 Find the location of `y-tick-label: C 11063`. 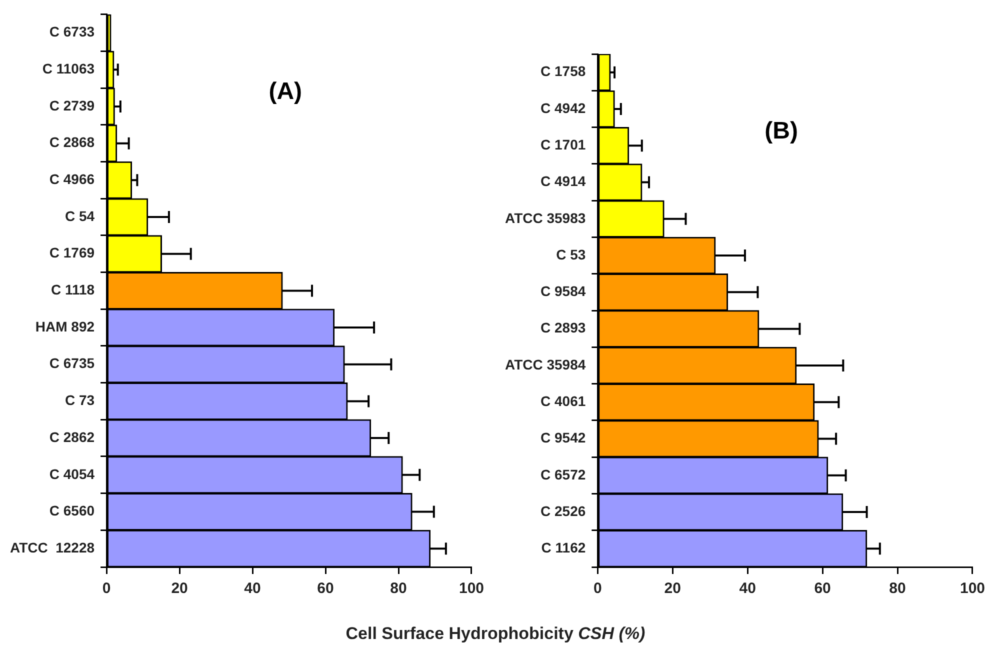

y-tick-label: C 11063 is located at coordinates (68, 68).